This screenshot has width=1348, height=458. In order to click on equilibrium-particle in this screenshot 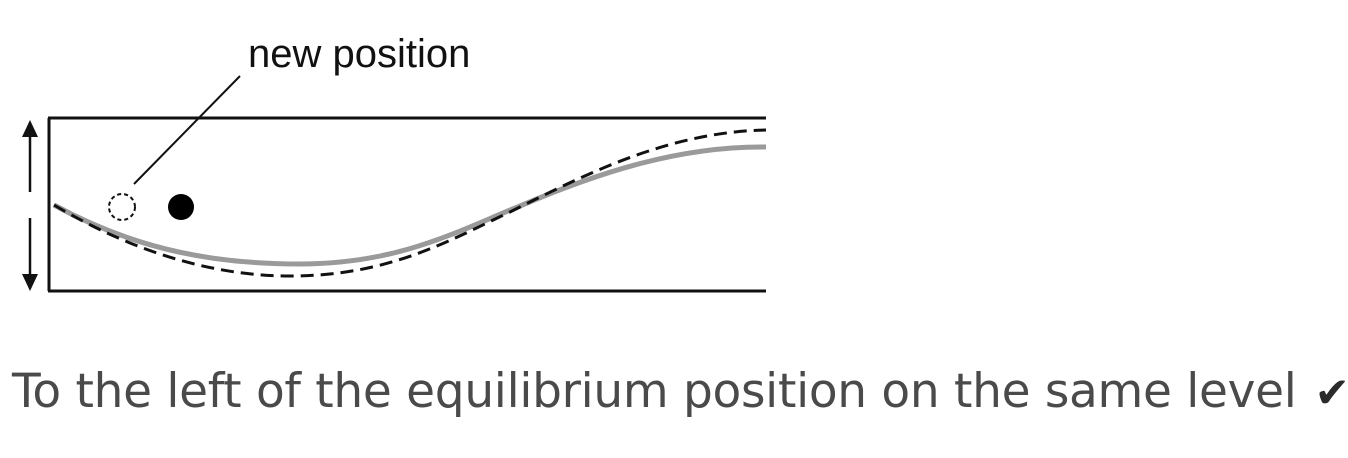, I will do `click(181, 207)`.